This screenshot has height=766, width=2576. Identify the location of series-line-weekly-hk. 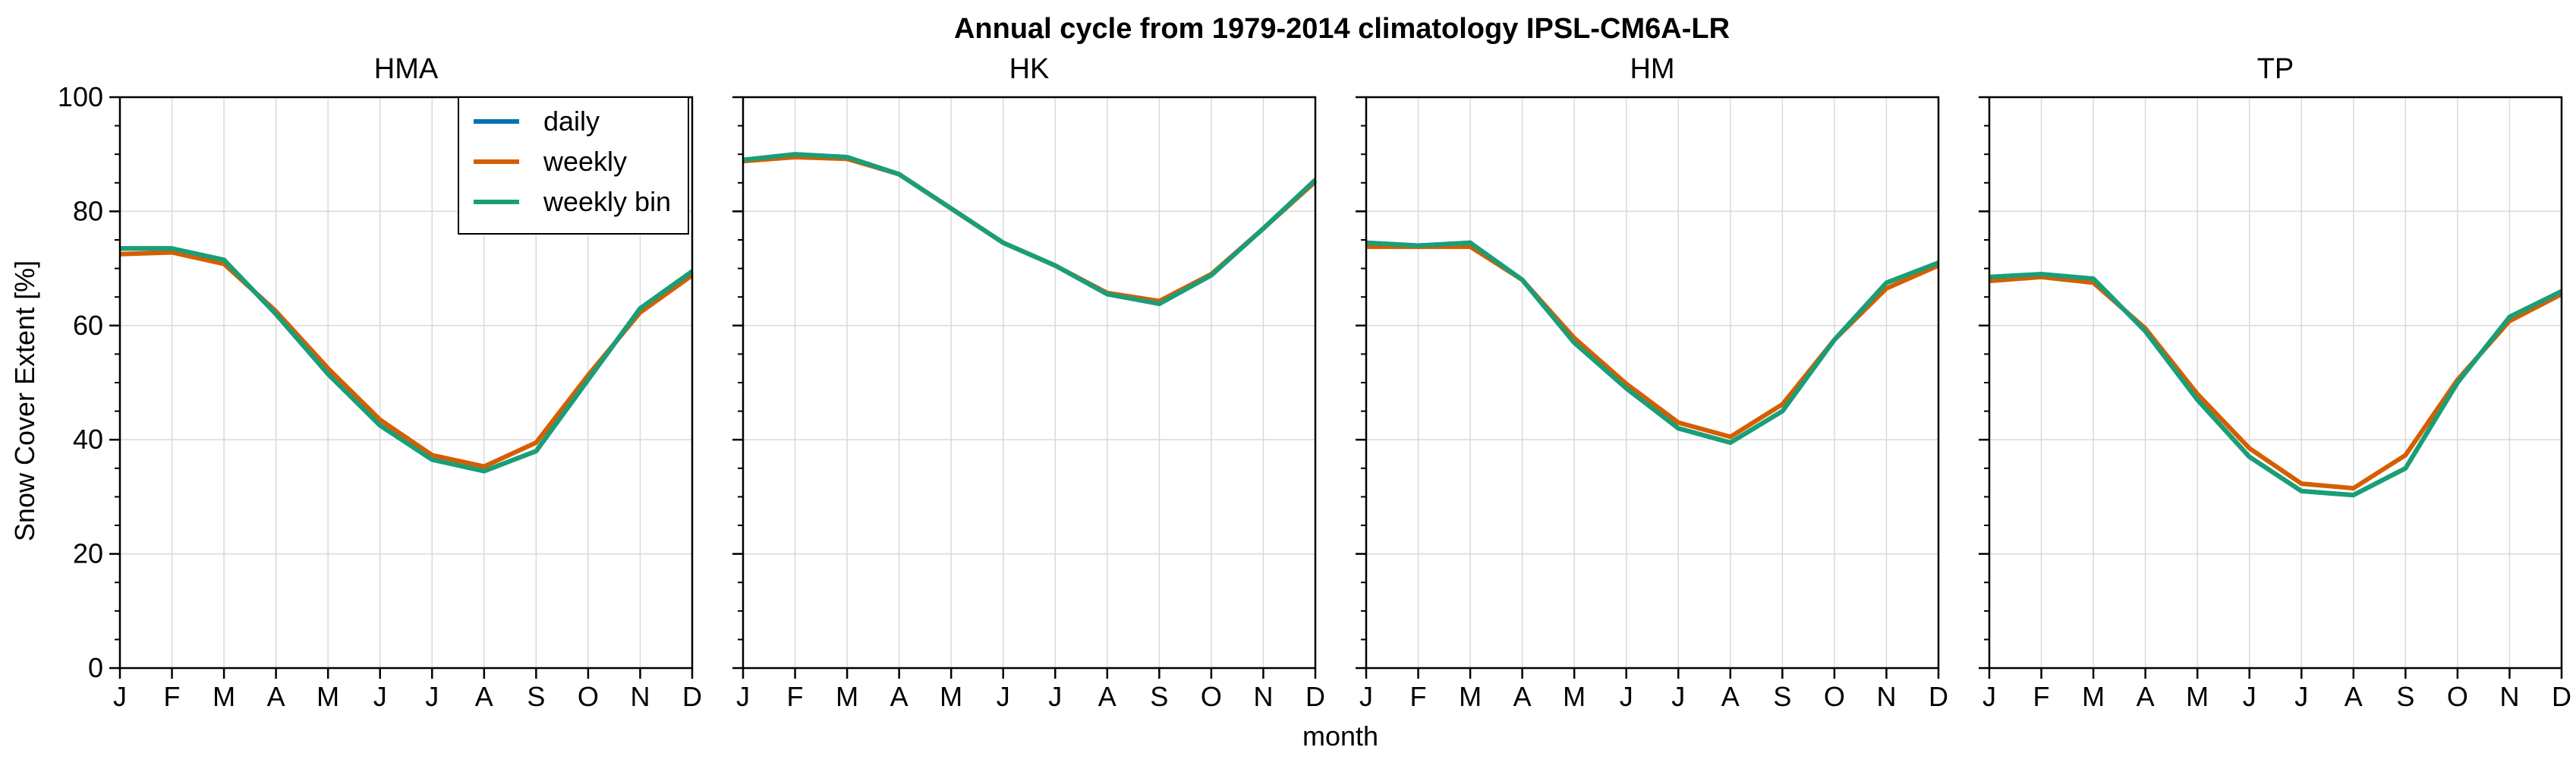
(1030, 229).